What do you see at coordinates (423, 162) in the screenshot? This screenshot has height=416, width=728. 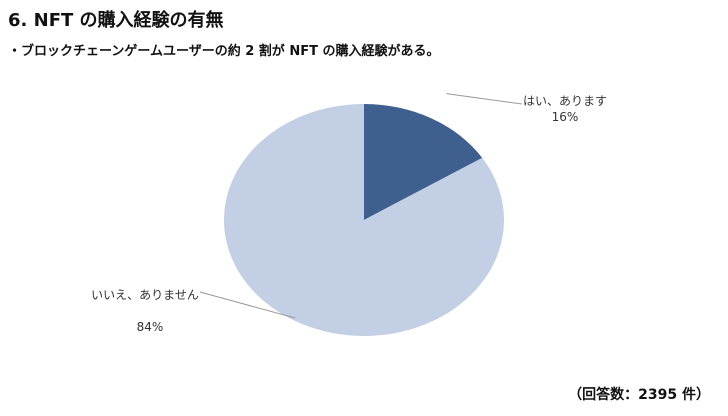 I see `pie-slice` at bounding box center [423, 162].